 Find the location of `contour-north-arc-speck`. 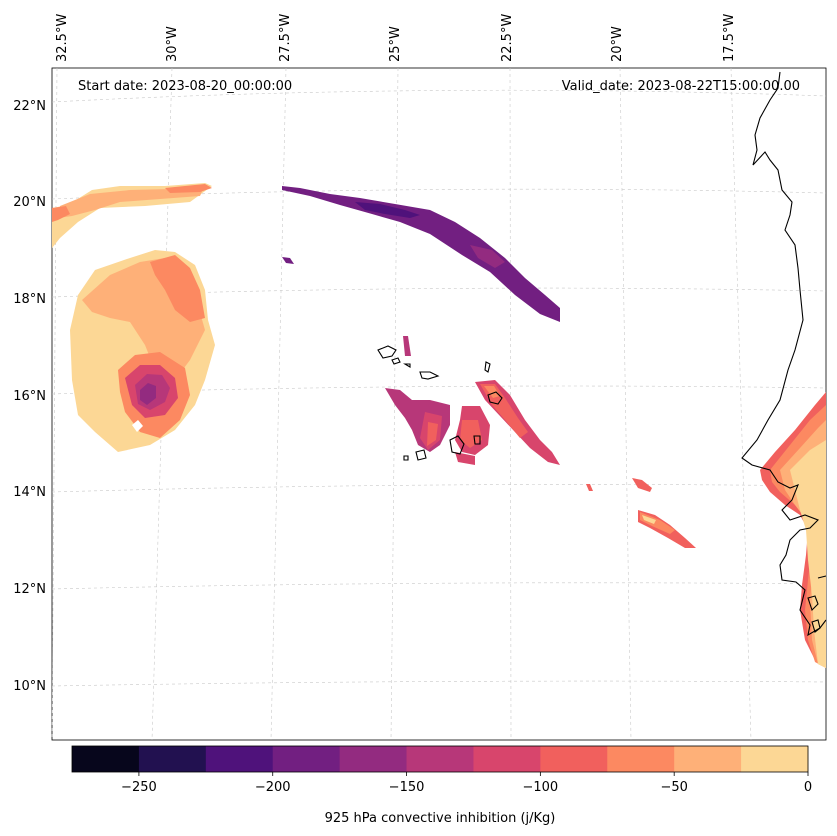

contour-north-arc-speck is located at coordinates (288, 260).